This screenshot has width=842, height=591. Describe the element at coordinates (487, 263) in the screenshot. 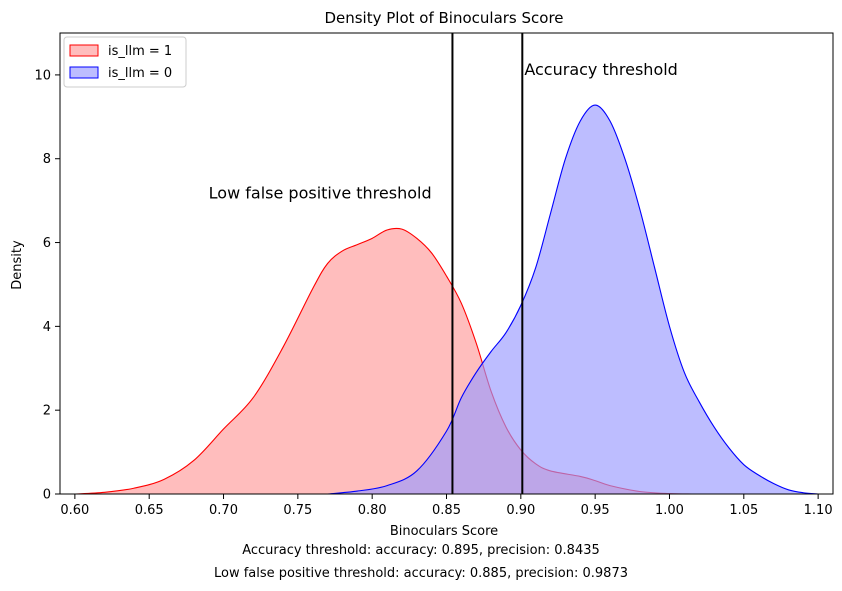

I see `threshold-lines` at that location.